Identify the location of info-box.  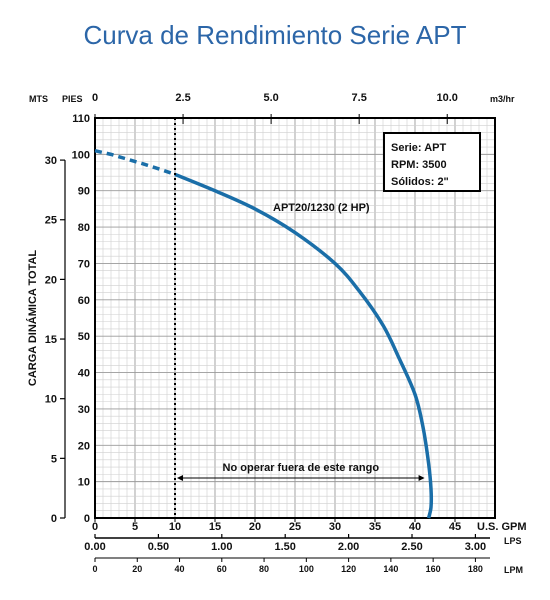
(432, 162).